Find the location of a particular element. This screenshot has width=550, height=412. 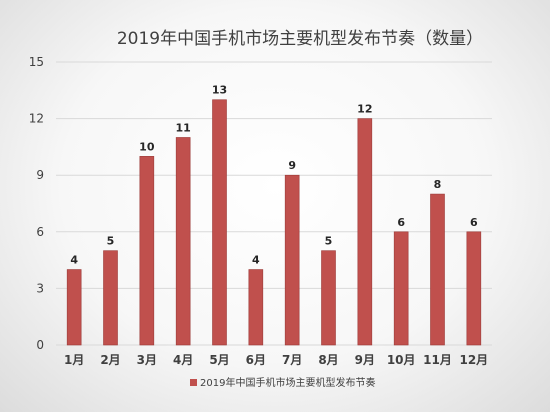

data-label: 9 is located at coordinates (292, 165).